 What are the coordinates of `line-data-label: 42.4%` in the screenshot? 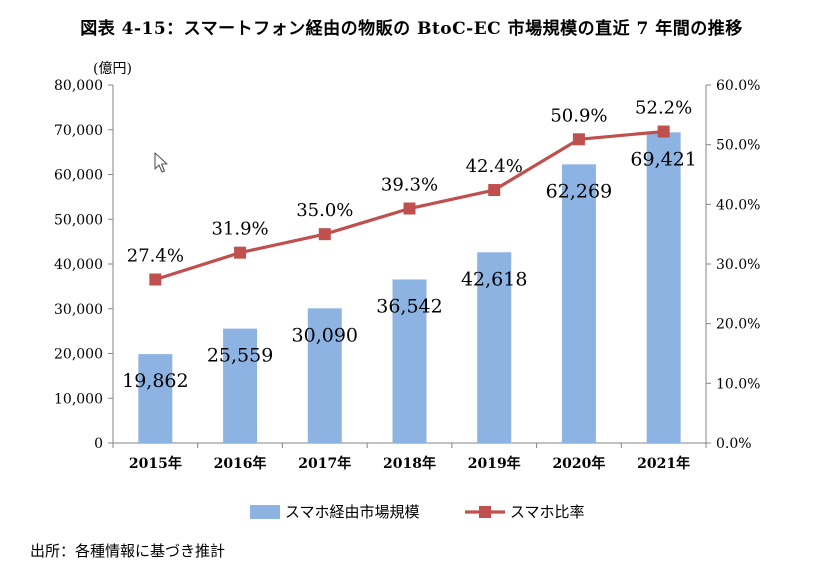 It's located at (494, 166).